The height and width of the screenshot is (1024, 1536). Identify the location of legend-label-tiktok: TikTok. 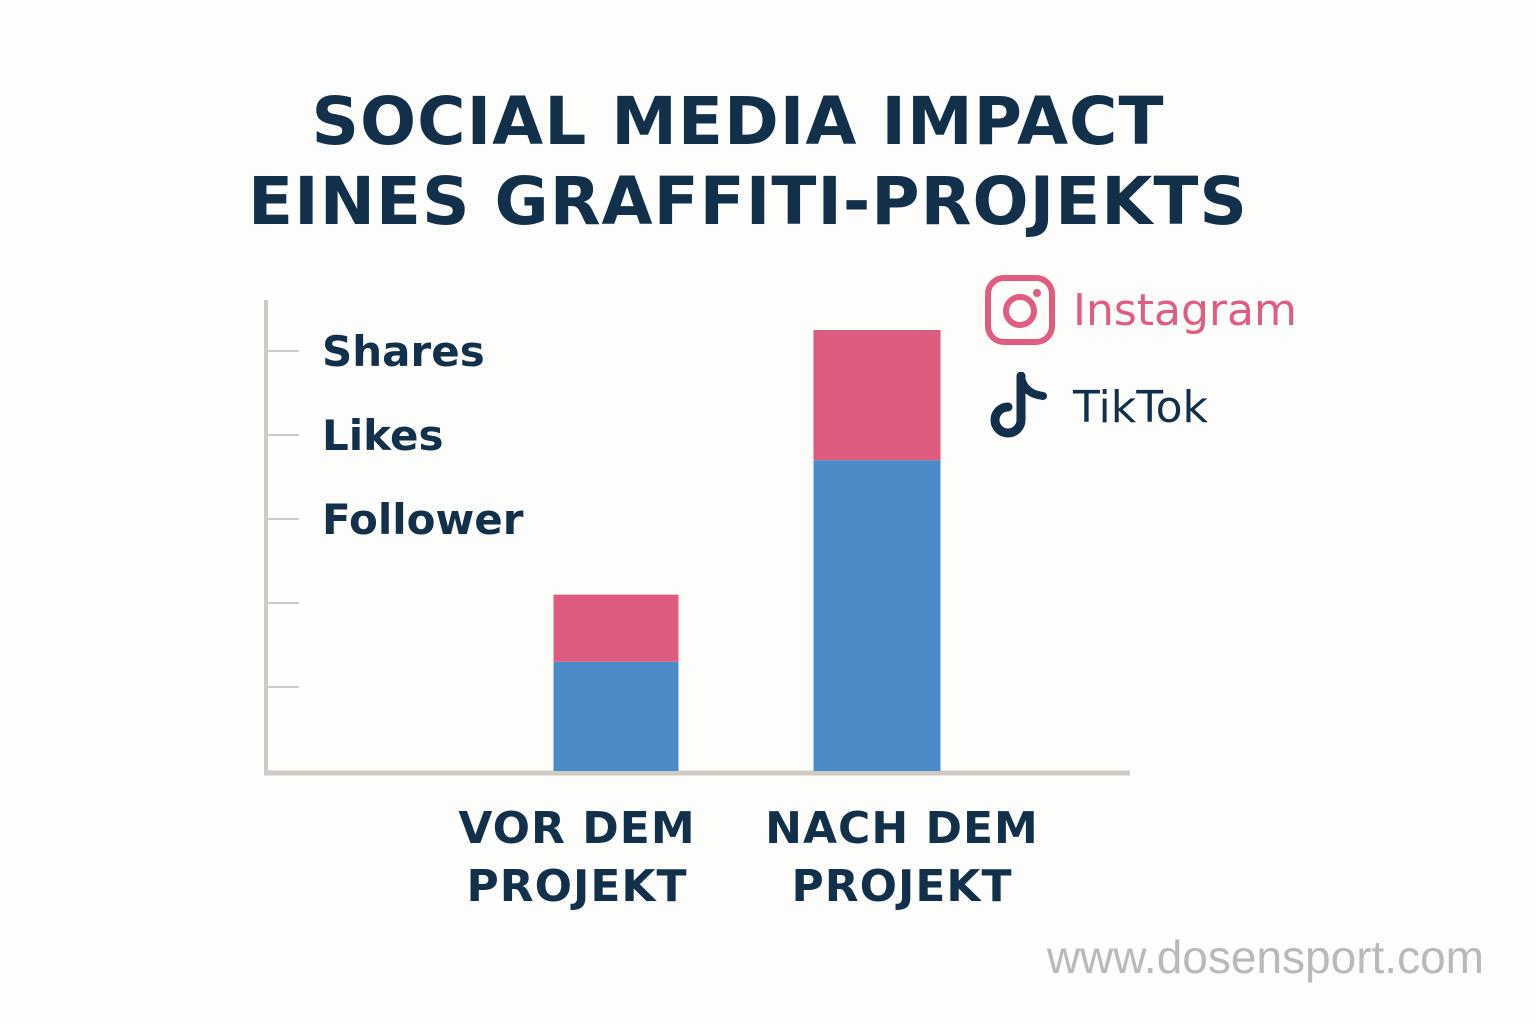
(1141, 407).